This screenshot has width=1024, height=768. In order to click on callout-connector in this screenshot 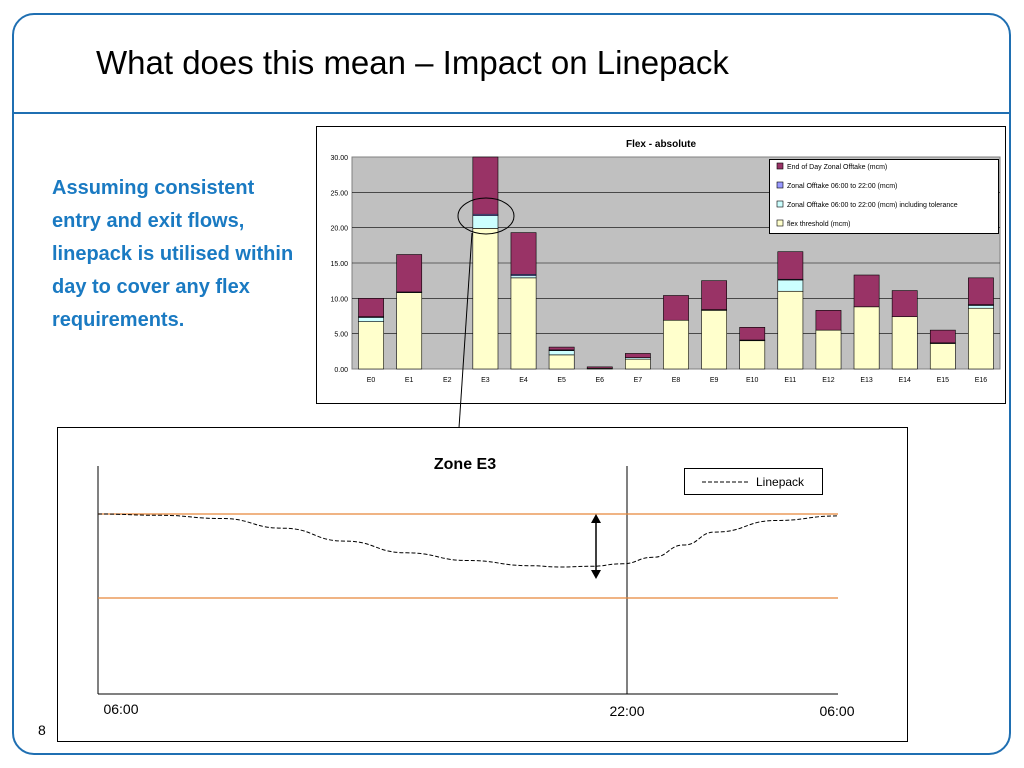, I will do `click(465, 330)`.